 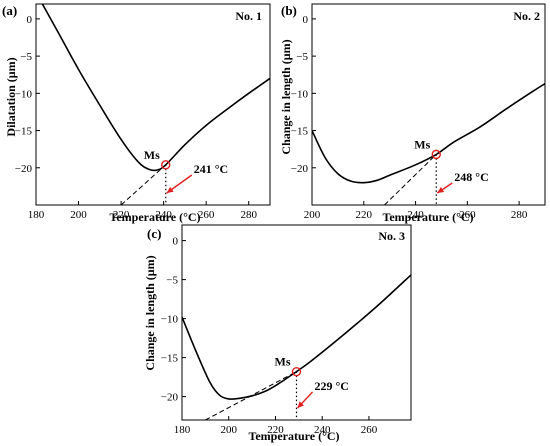 I want to click on x-tick-label-b: 260, so click(x=467, y=215).